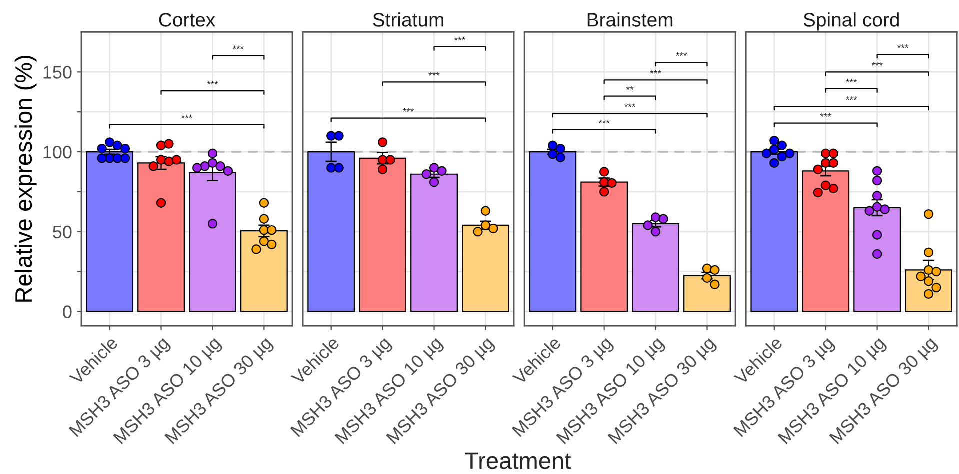 The height and width of the screenshot is (474, 959). I want to click on chart-title: Cortex, so click(187, 20).